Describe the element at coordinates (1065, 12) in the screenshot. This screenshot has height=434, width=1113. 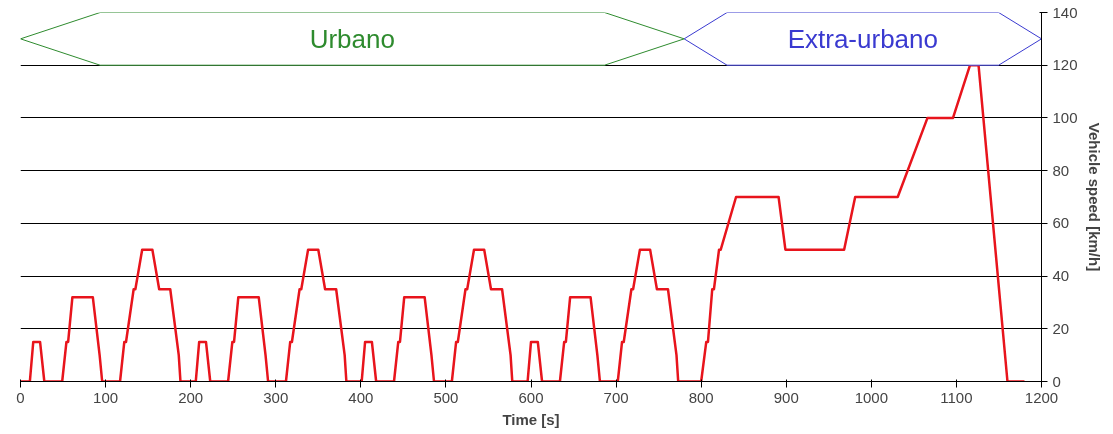
I see `y-tick-label: 140` at that location.